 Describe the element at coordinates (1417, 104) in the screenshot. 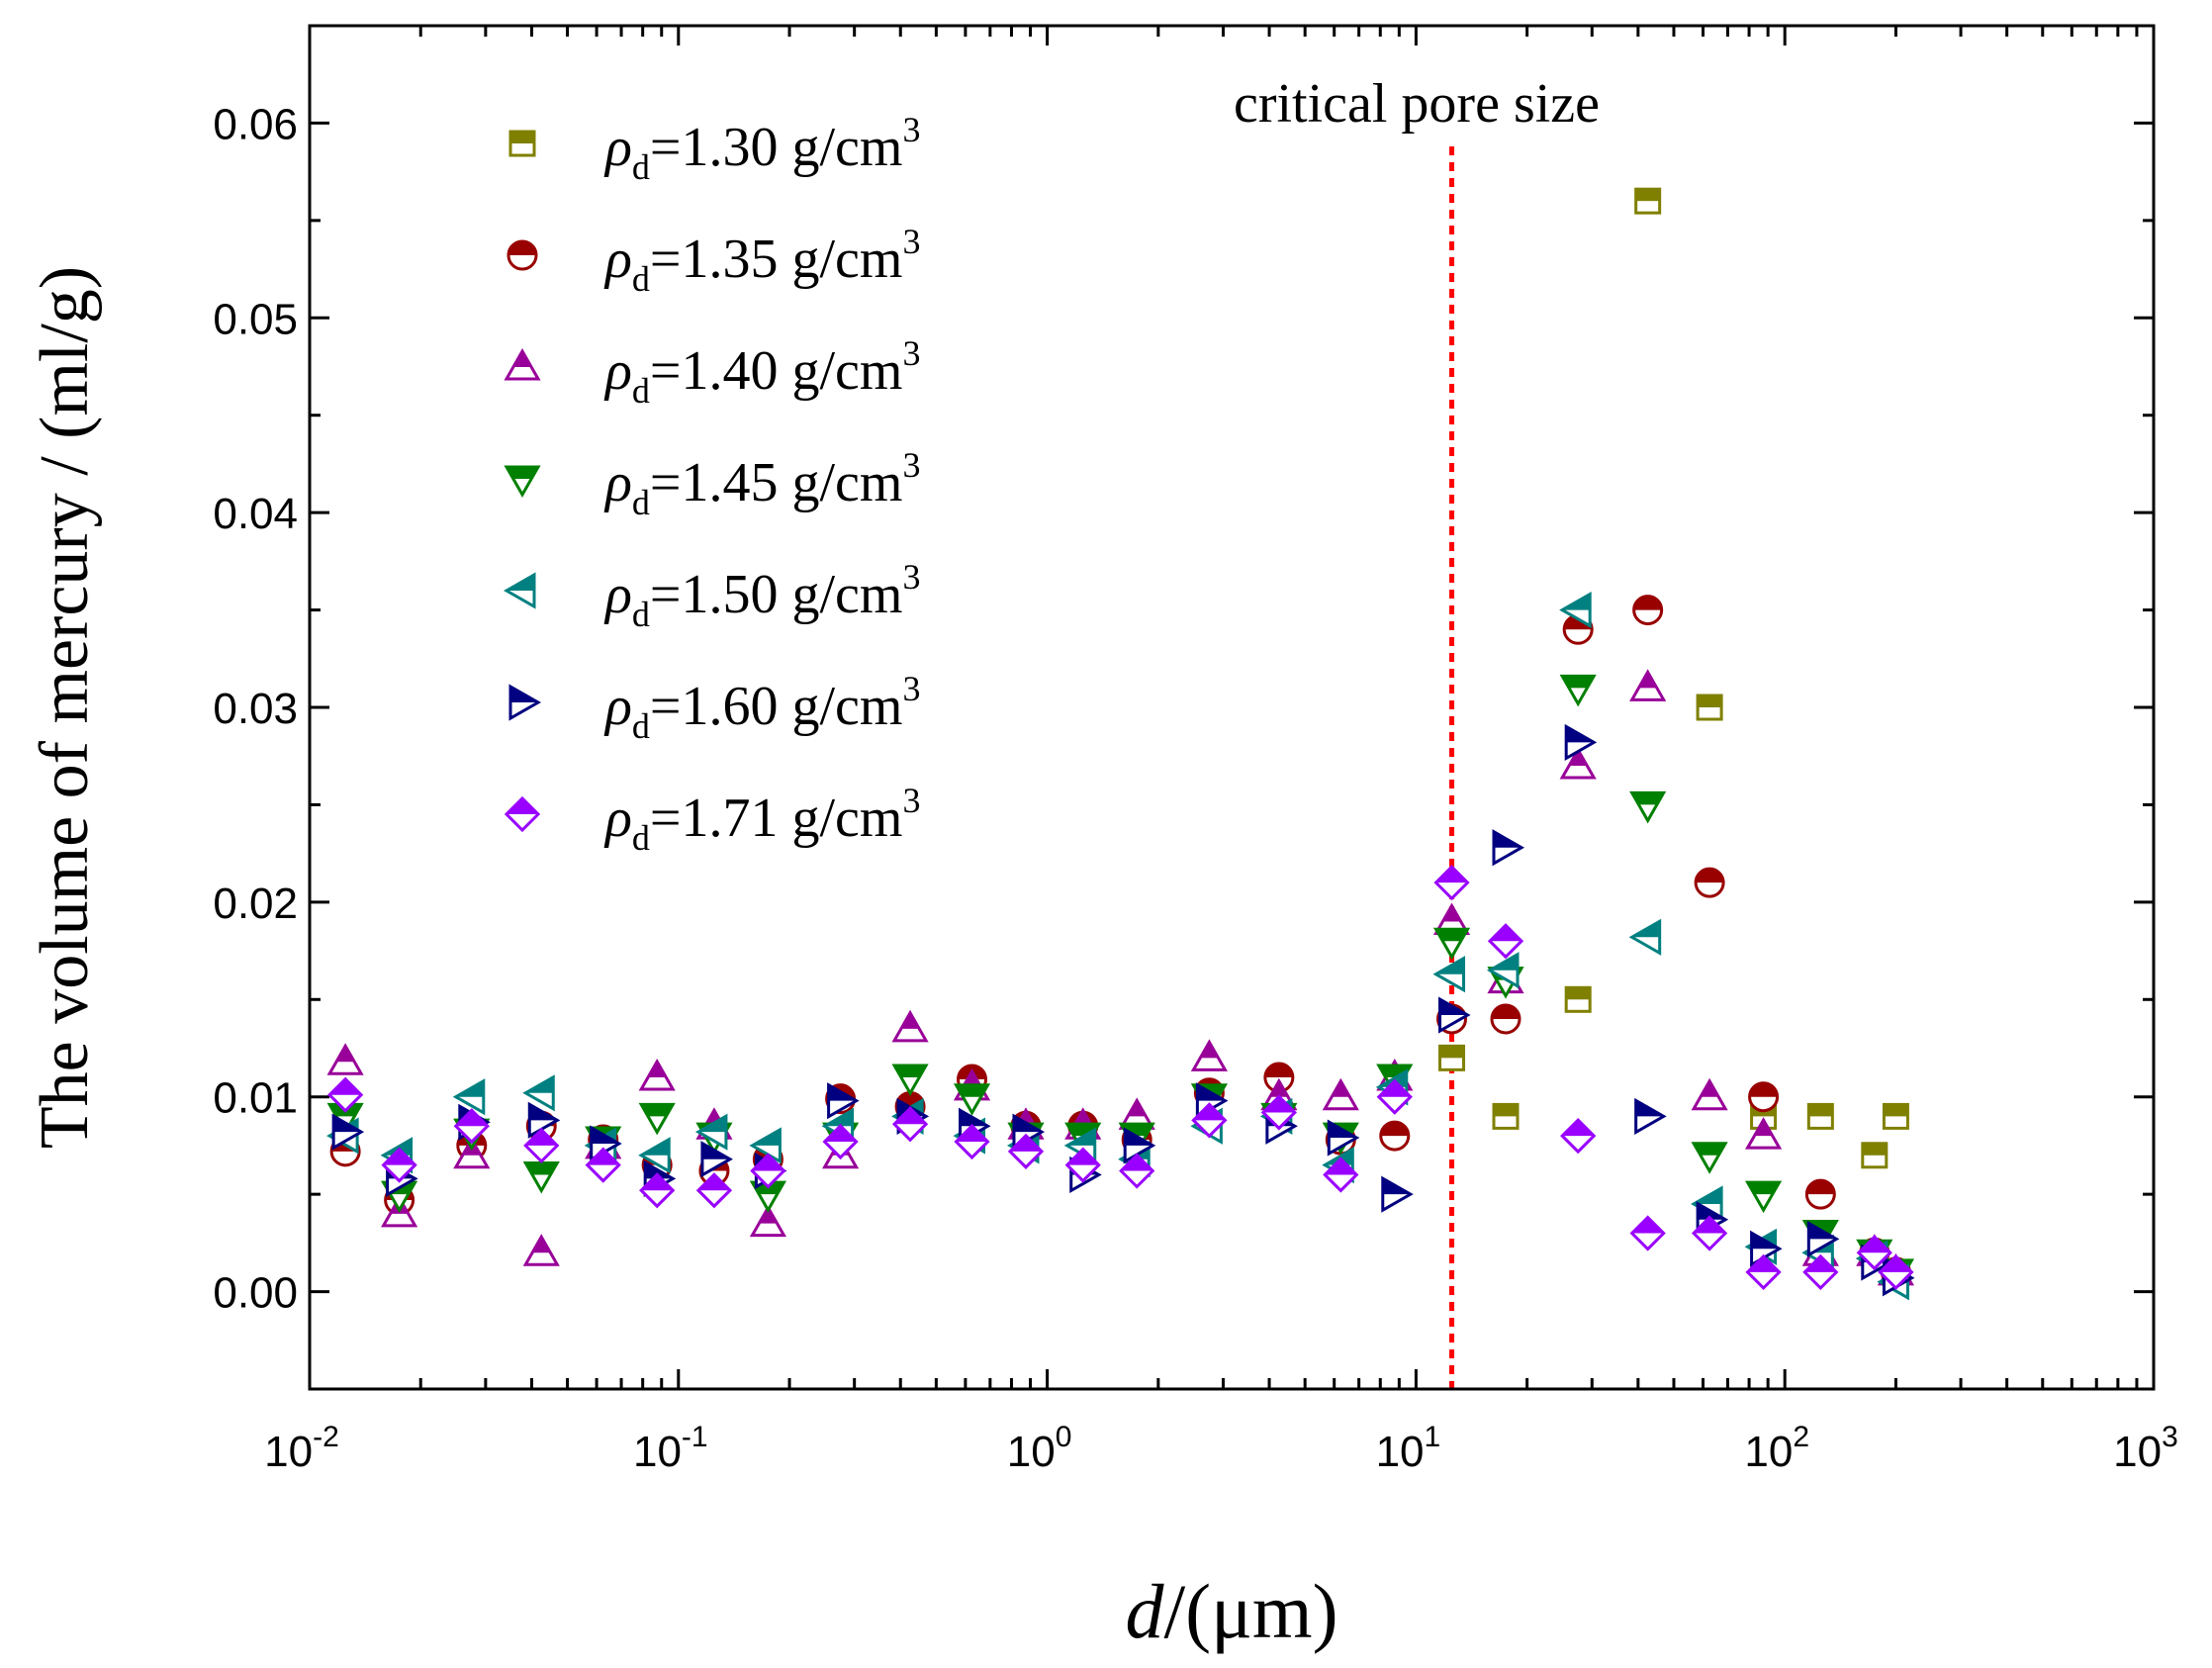

I see `critical-pore-size-label: critical pore size` at that location.